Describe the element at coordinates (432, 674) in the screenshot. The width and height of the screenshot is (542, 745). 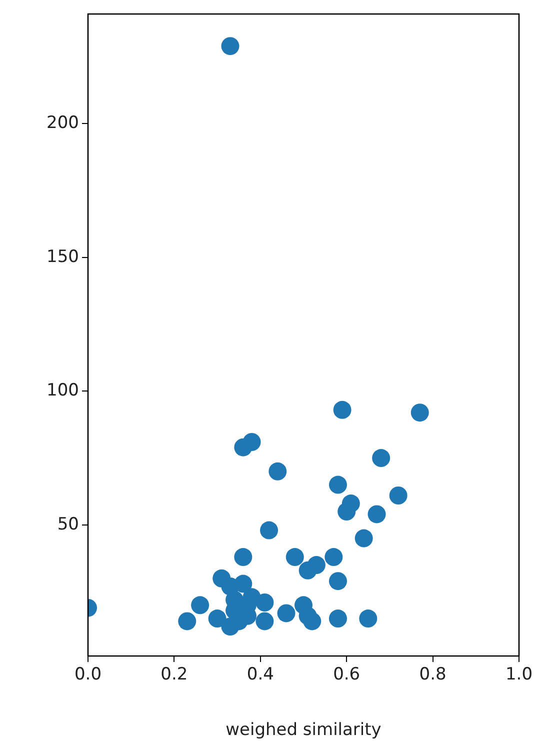
I see `x-tick-label: 0.8` at that location.